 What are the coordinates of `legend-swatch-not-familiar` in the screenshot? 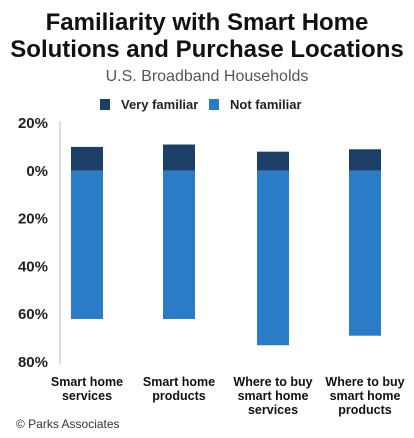 It's located at (214, 104).